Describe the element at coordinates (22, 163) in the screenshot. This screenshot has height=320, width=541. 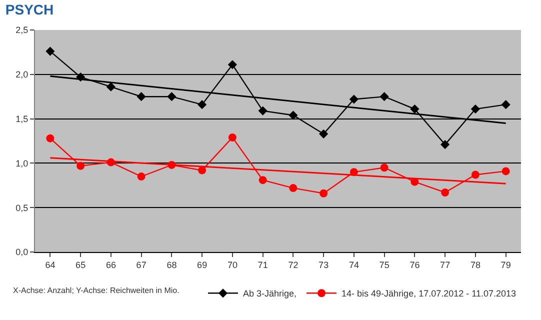
I see `y-tick-label: 1,0` at that location.